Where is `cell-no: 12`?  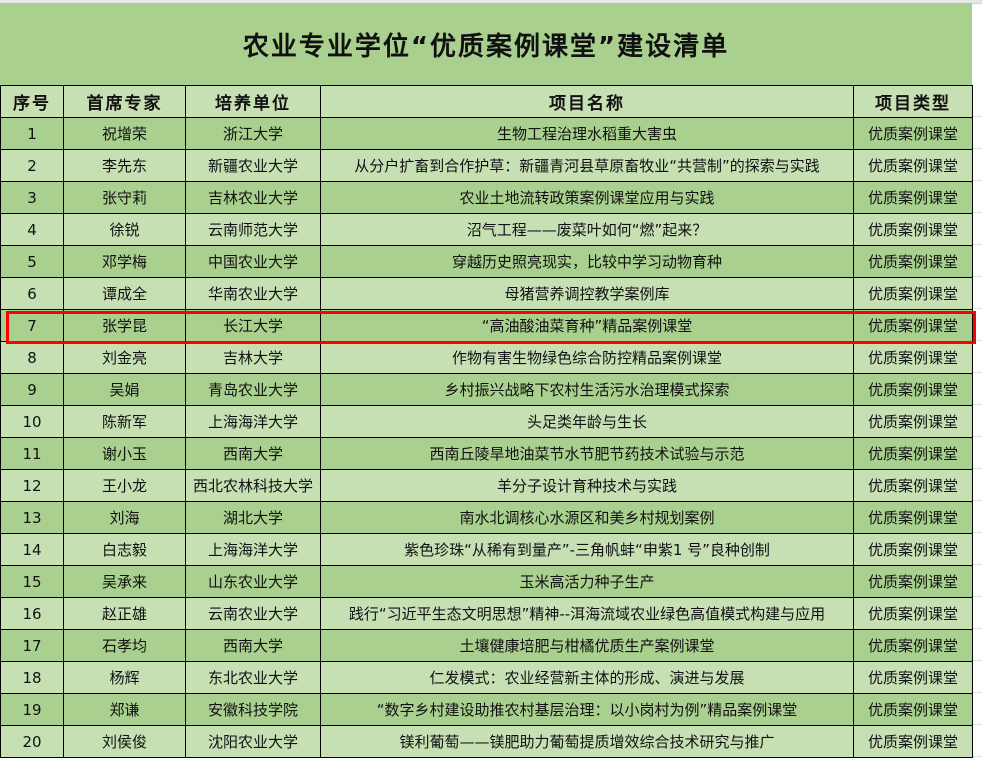 cell-no: 12 is located at coordinates (32, 485).